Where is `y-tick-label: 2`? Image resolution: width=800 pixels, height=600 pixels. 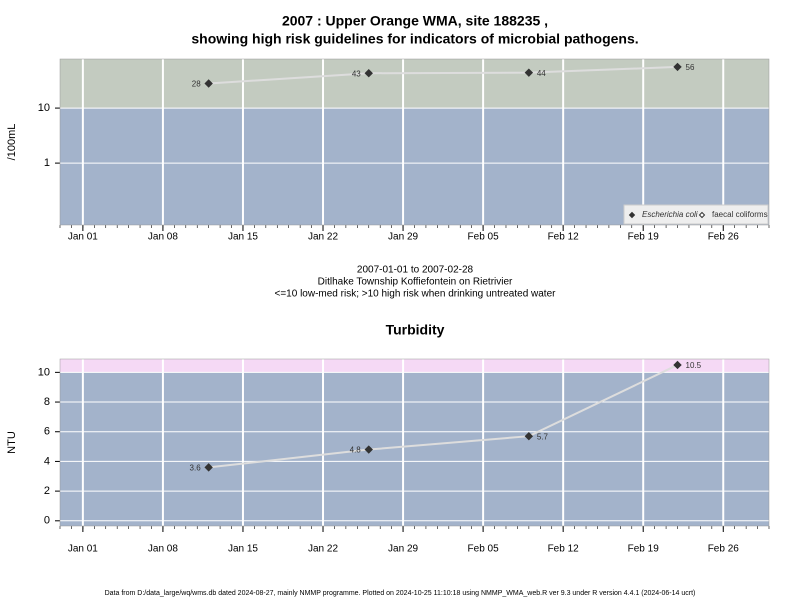
y-tick-label: 2 is located at coordinates (47, 491).